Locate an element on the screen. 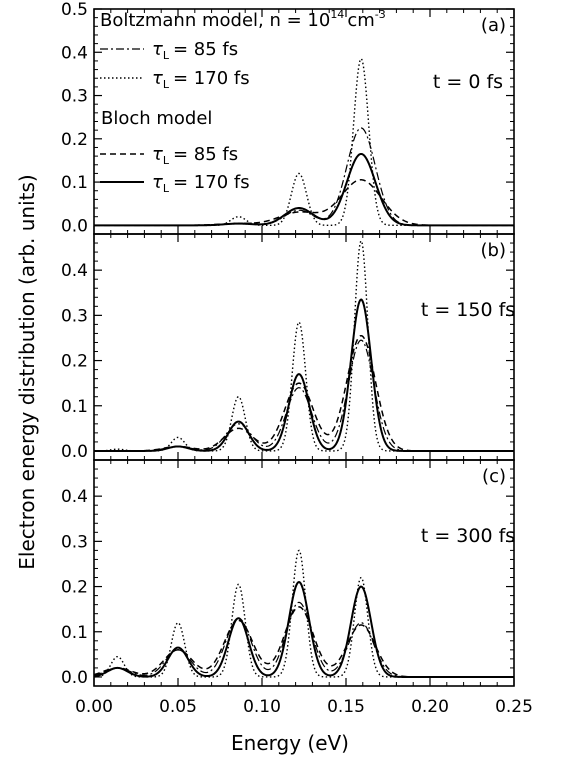 The image size is (563, 764). time-annotation: t = 300 fs is located at coordinates (468, 536).